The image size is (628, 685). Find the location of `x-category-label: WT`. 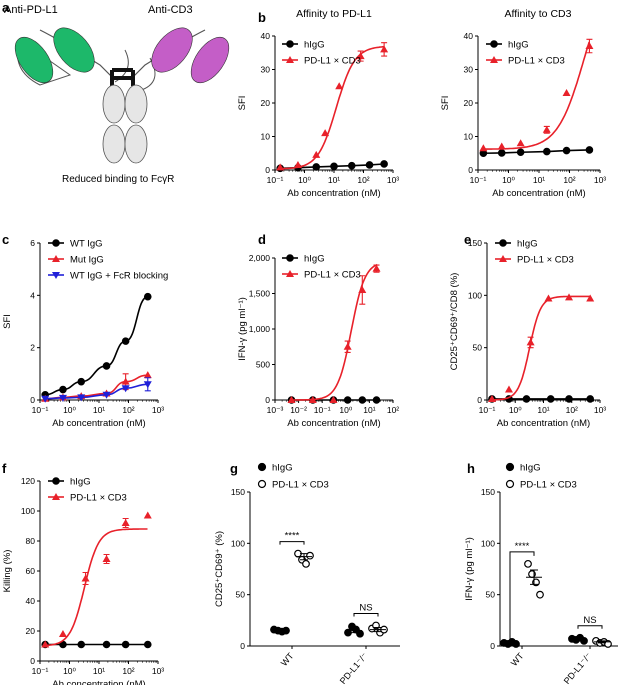

x-category-label: WT is located at coordinates (287, 659).